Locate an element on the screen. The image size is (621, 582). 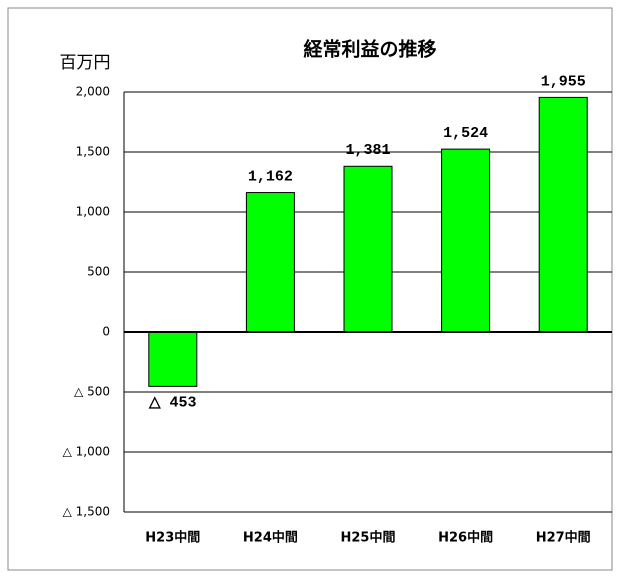
value-label: 1,162 is located at coordinates (270, 177).